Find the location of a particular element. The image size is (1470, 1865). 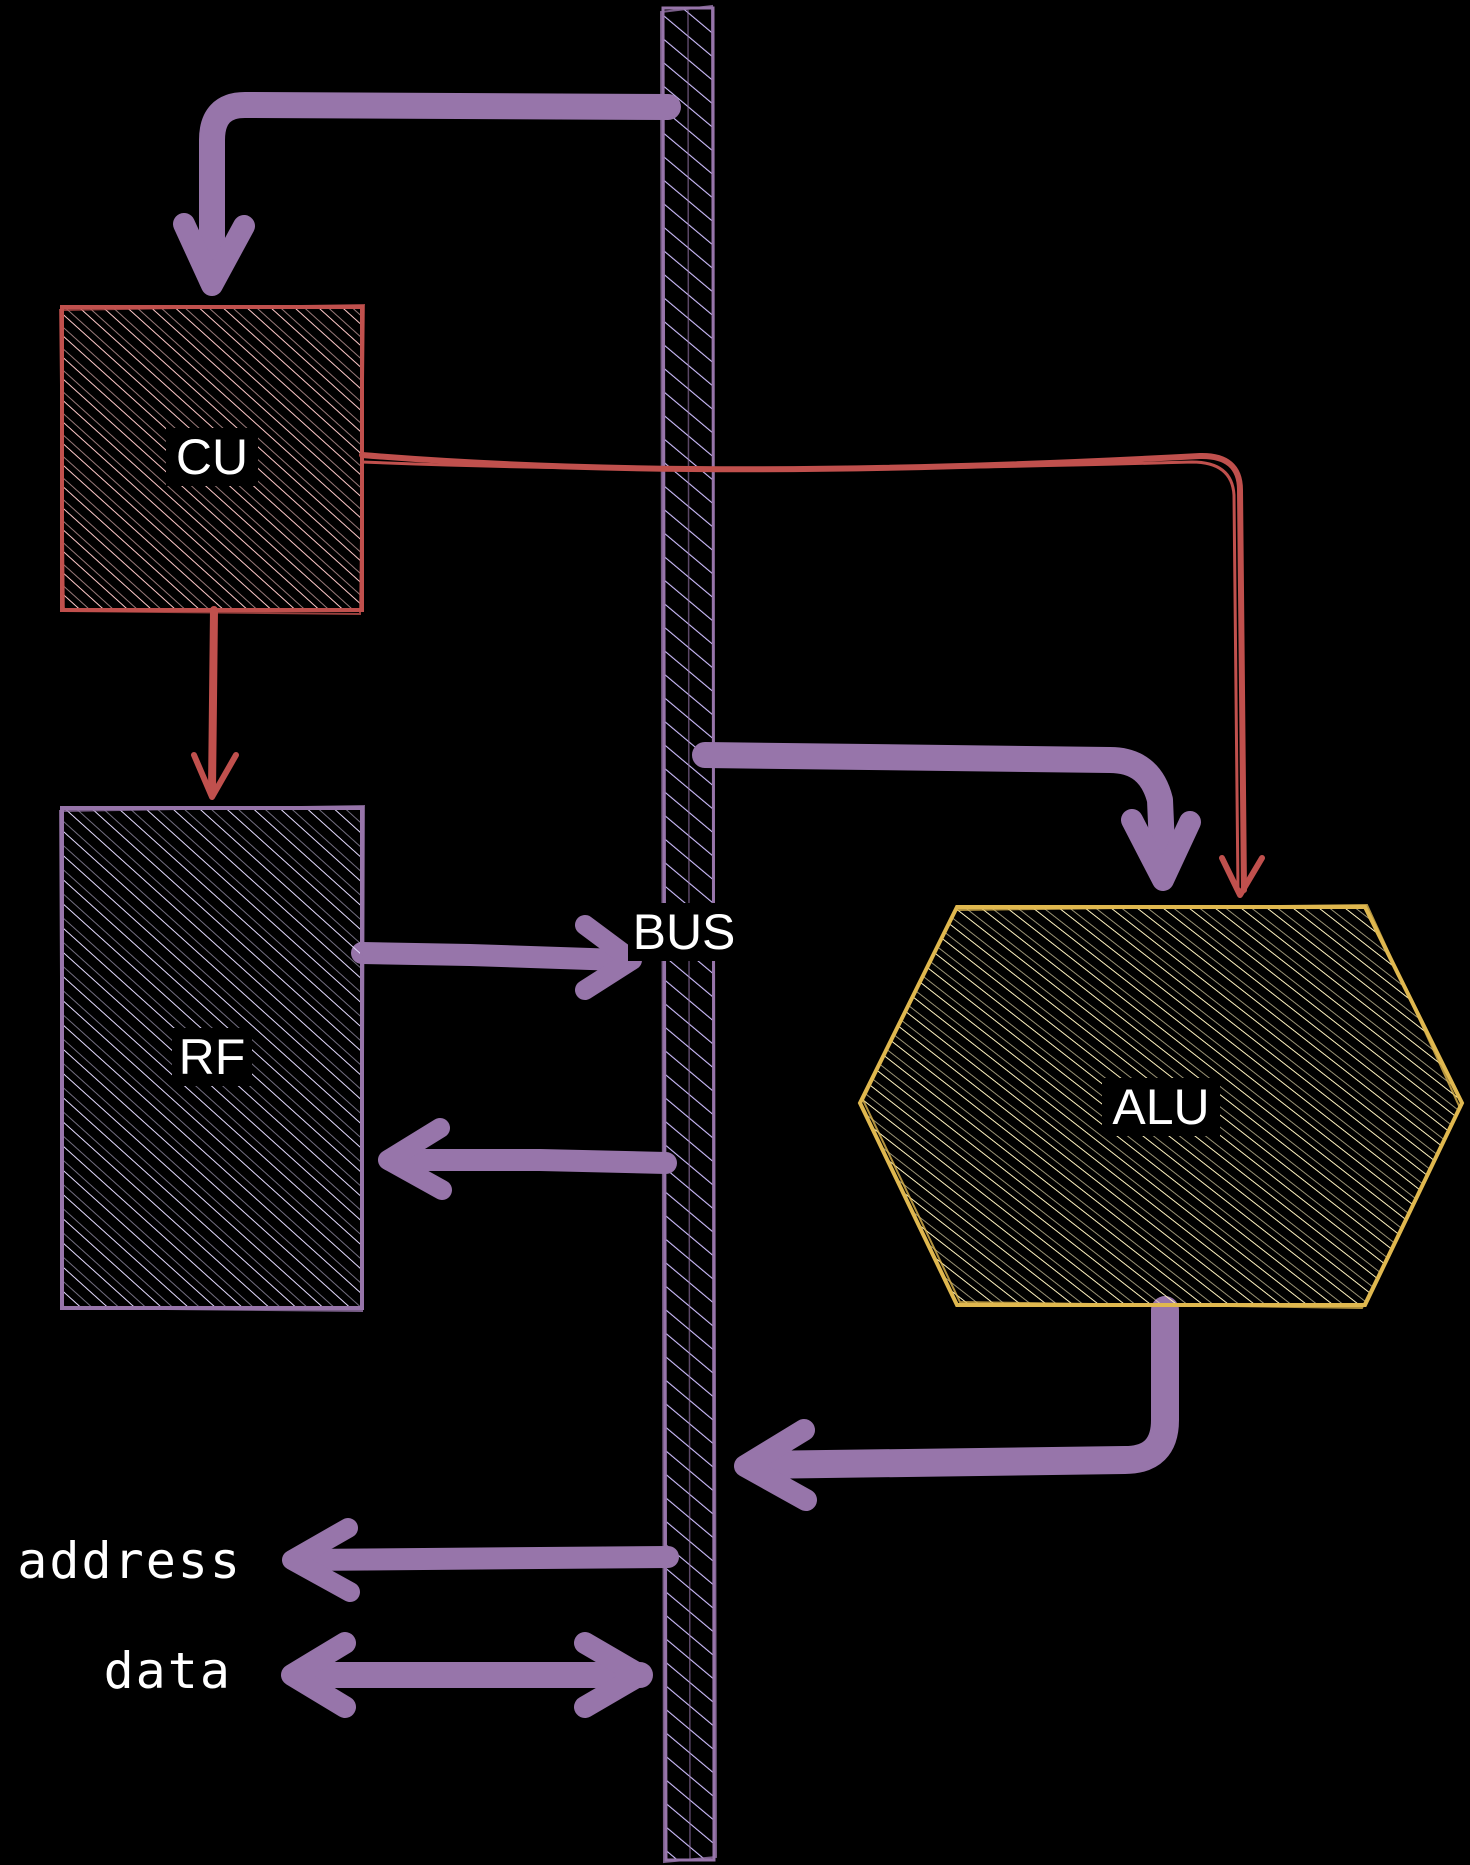

cu-label: CU is located at coordinates (212, 457).